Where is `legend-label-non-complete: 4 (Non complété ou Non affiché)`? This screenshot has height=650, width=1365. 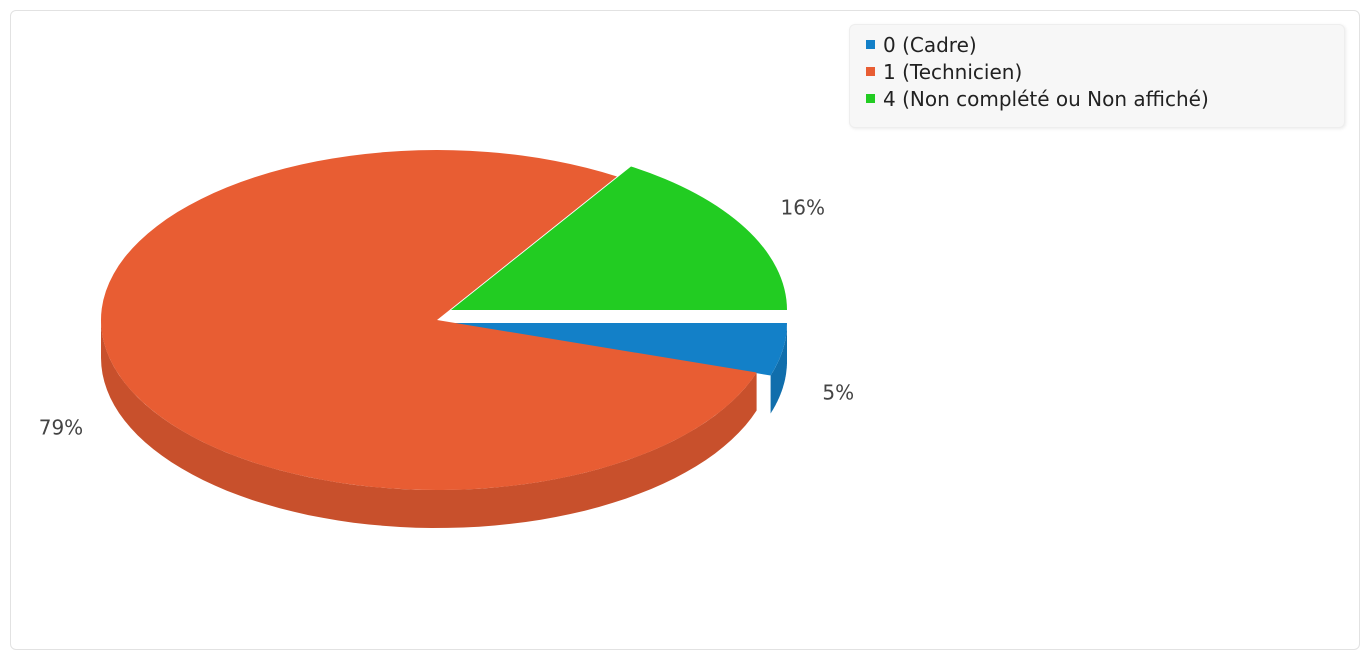
legend-label-non-complete: 4 (Non complété ou Non affiché) is located at coordinates (1046, 98).